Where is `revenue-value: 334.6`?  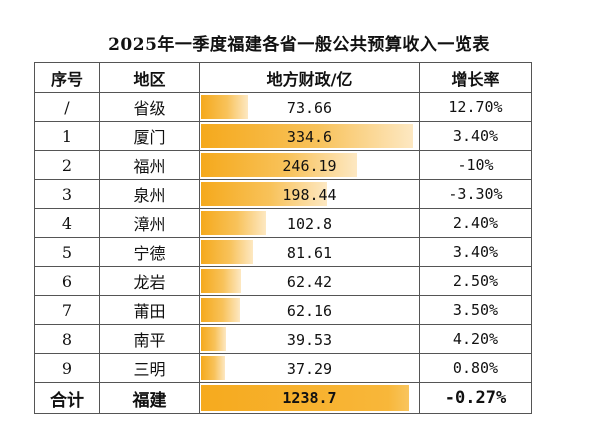
revenue-value: 334.6 is located at coordinates (309, 136).